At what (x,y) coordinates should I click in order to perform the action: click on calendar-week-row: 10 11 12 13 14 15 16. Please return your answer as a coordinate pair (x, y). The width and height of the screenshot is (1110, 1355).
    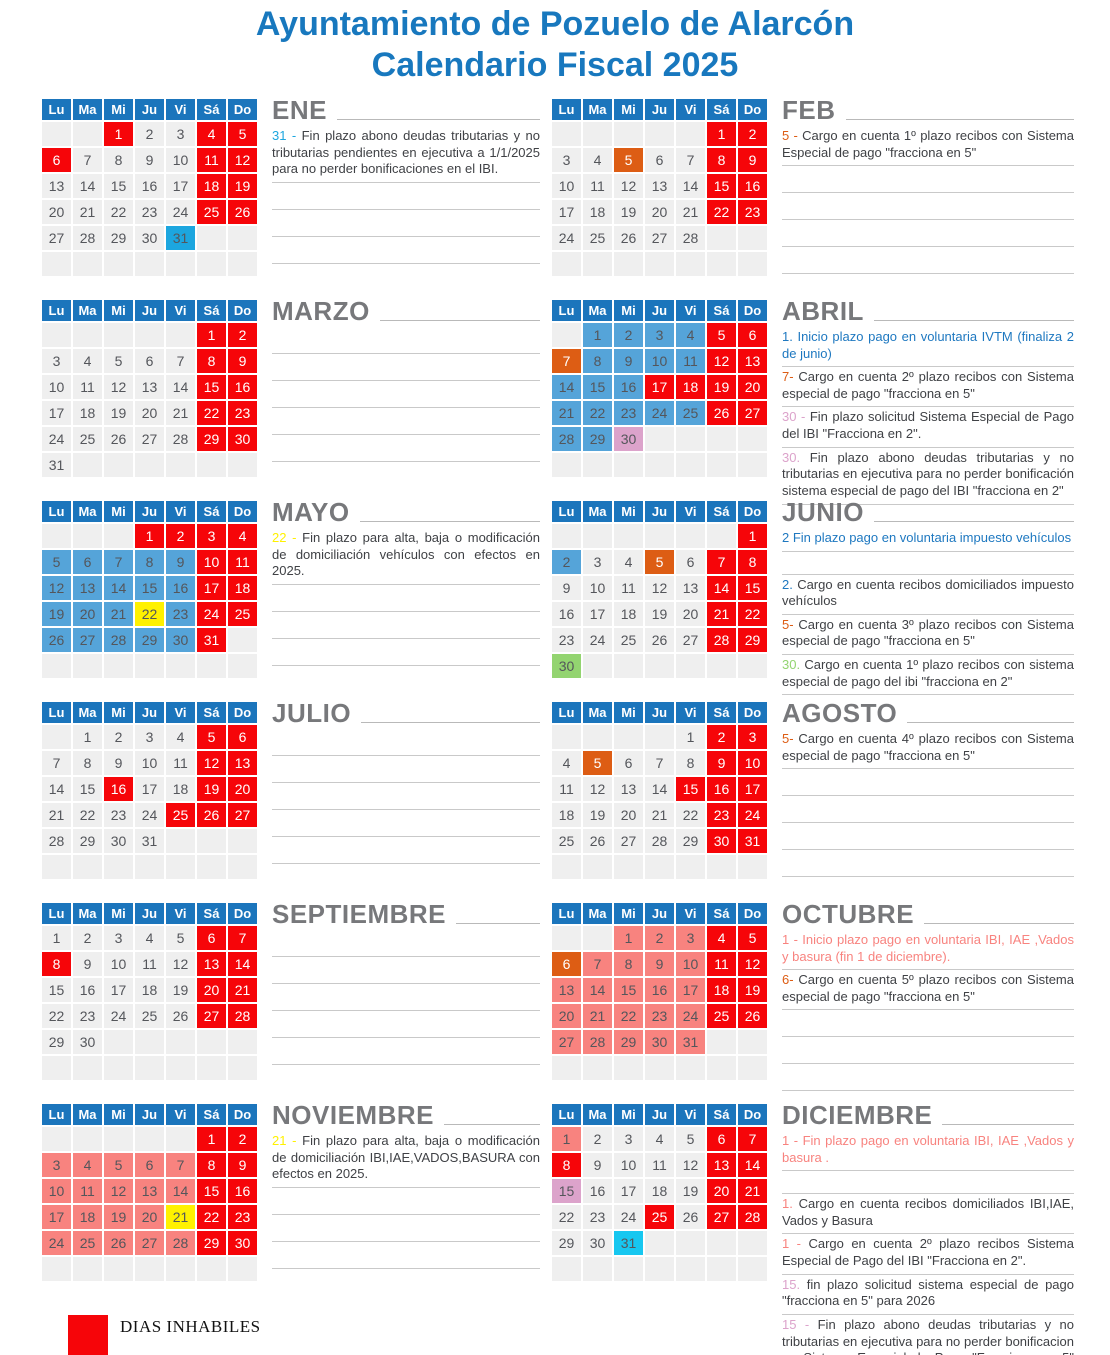
    Looking at the image, I should click on (149, 1190).